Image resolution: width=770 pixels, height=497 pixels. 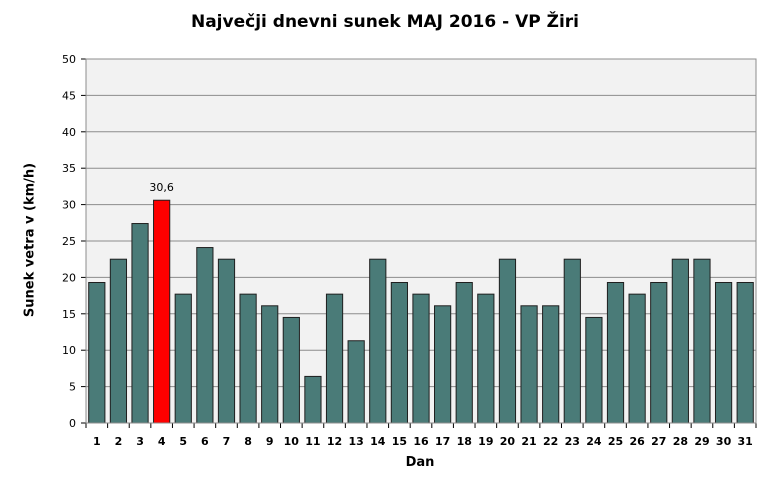 I want to click on x-tick-label: 28, so click(x=680, y=441).